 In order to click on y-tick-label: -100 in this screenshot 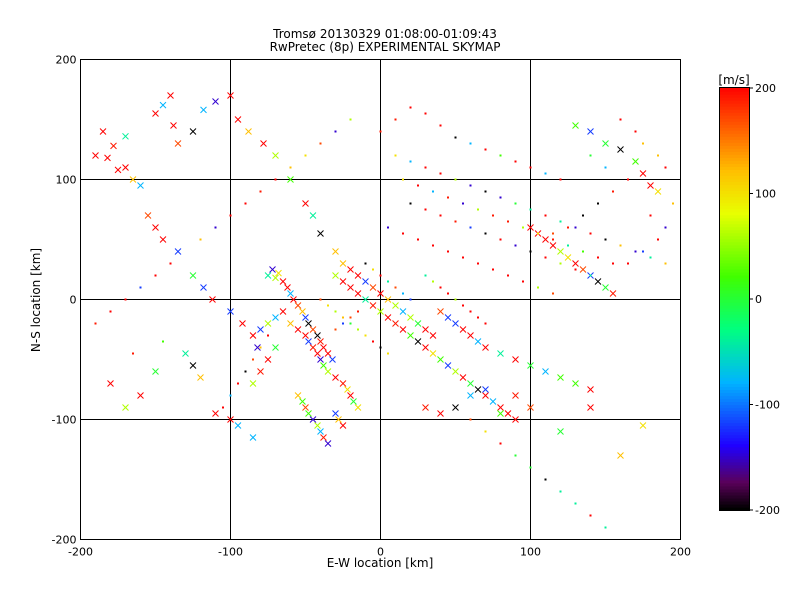, I will do `click(64, 420)`.